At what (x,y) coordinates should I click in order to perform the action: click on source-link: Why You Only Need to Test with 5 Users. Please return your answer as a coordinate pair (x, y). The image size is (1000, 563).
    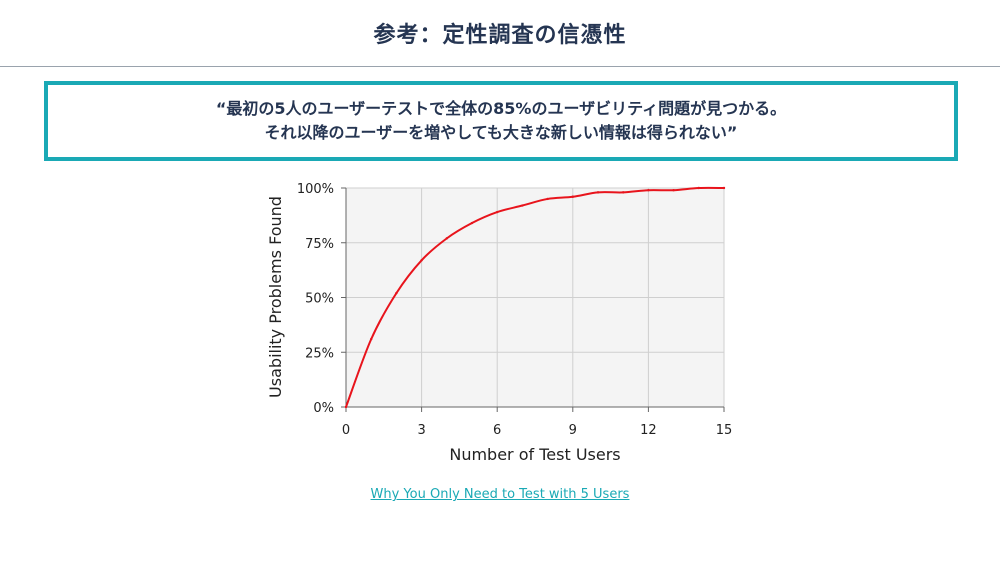
    Looking at the image, I should click on (500, 494).